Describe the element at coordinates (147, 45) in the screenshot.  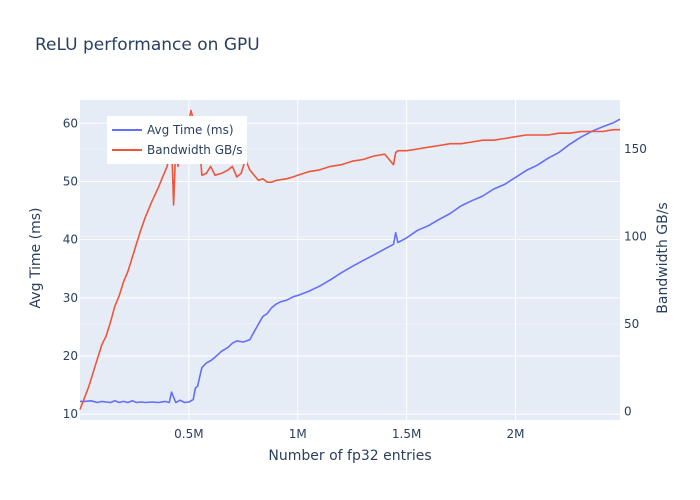
I see `chart-title: ReLU performance on GPU` at that location.